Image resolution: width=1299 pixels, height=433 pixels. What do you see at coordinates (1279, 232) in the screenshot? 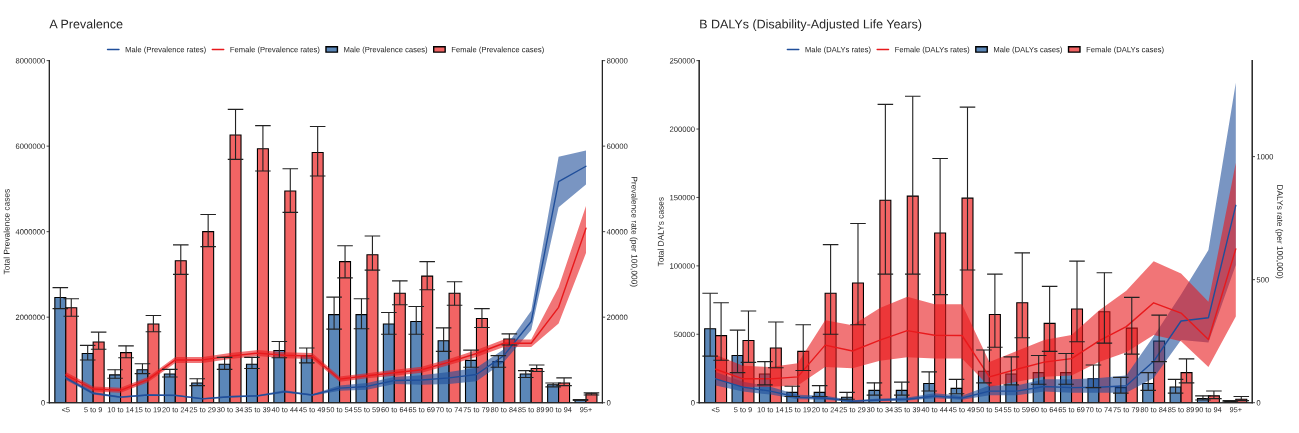
I see `y2-axis-title: DALYs rate (per 100,000)` at bounding box center [1279, 232].